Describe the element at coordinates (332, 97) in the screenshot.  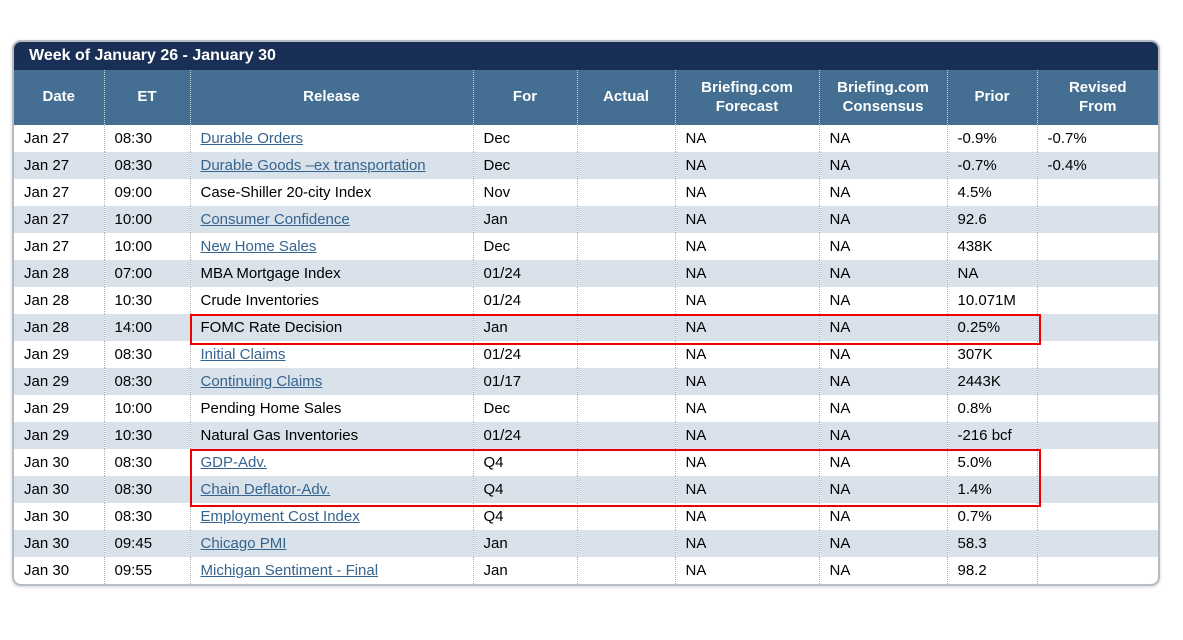
I see `column-header-release: Release` at that location.